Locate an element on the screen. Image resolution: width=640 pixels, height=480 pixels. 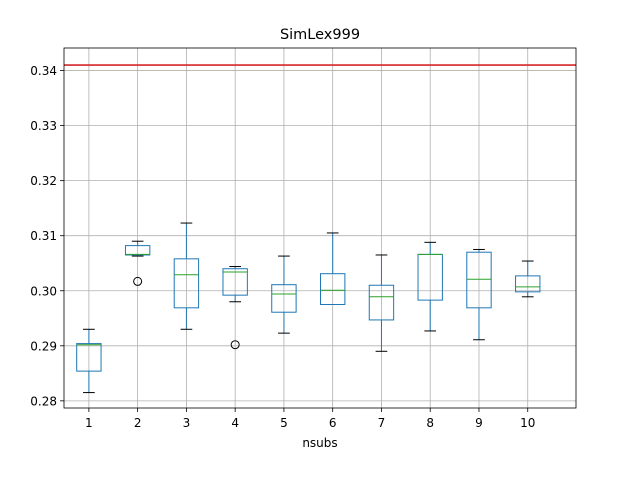
y-tick-label: 0.33 is located at coordinates (43, 126).